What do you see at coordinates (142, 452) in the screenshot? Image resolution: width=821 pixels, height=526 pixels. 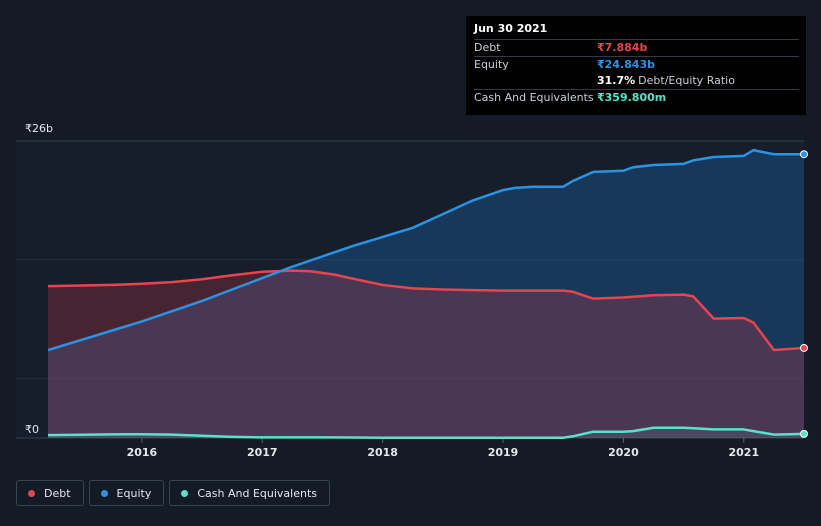 I see `x-tick-label: 2016` at bounding box center [142, 452].